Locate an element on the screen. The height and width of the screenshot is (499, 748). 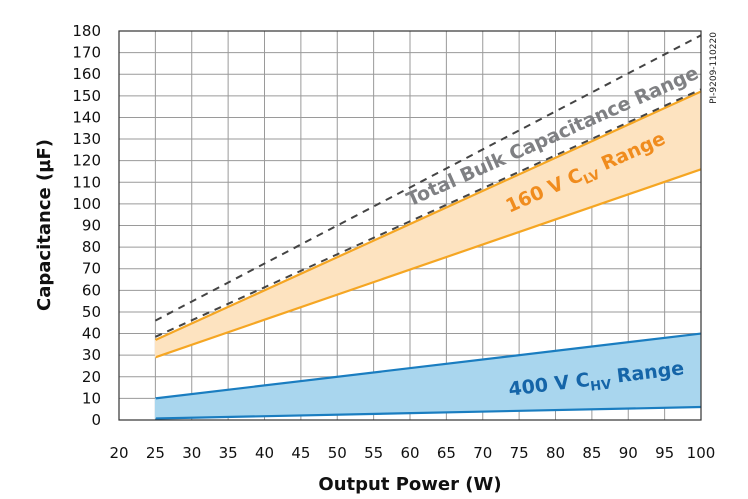
side-id-label: PI-9209-110220 is located at coordinates (714, 68).